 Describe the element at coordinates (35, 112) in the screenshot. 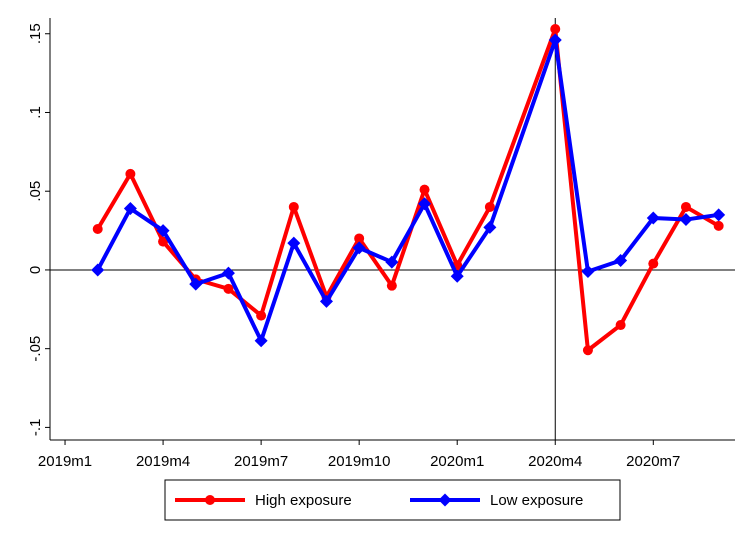

I see `y-tick-label: .1` at that location.